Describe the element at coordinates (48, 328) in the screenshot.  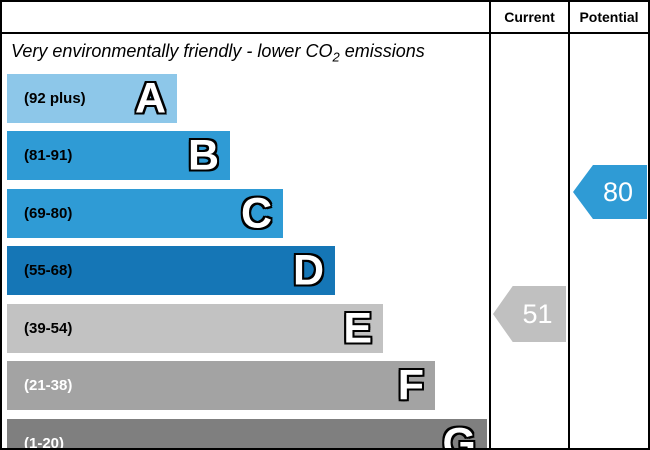
I see `band-range-label: (39-54)` at that location.